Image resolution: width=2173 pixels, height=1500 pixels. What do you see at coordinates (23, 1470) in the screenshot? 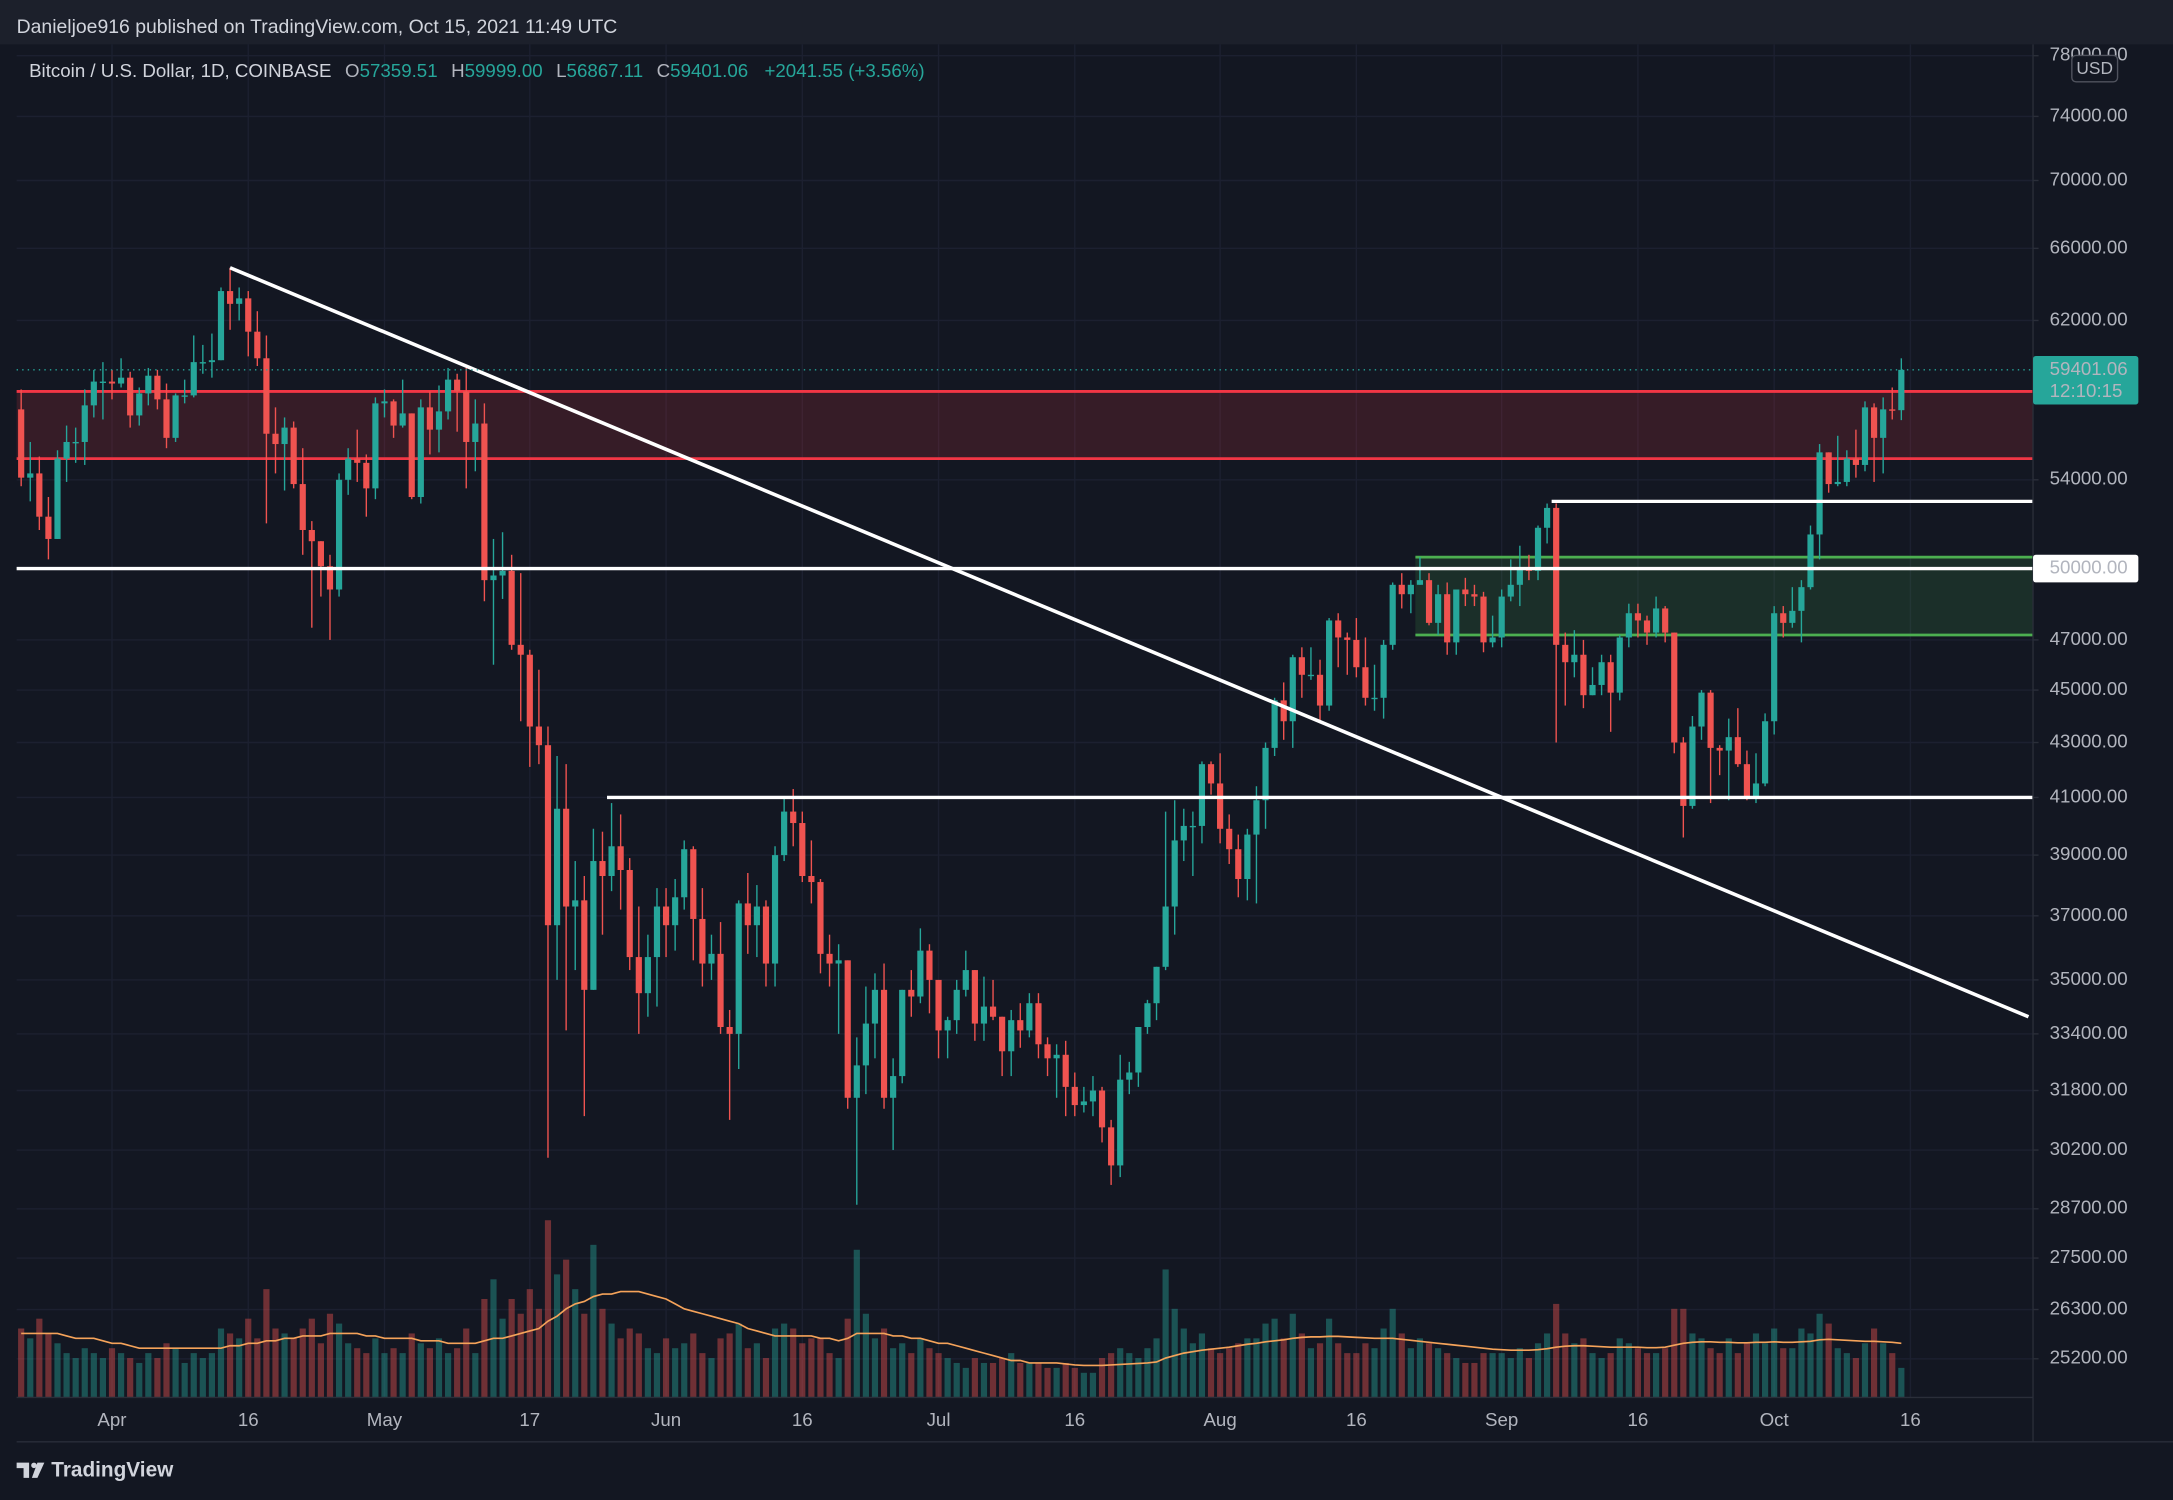
I see `logo-mark` at bounding box center [23, 1470].